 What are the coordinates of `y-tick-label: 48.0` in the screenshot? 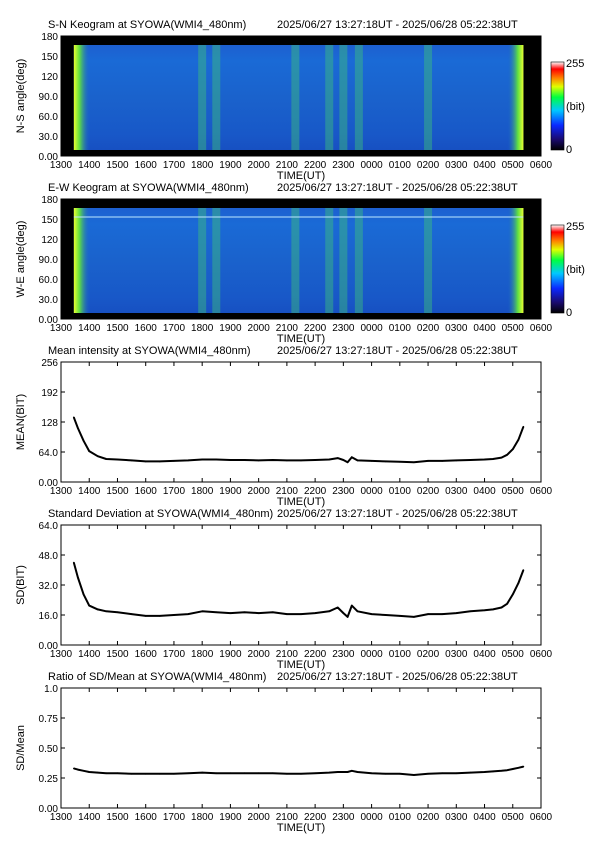 It's located at (49, 556).